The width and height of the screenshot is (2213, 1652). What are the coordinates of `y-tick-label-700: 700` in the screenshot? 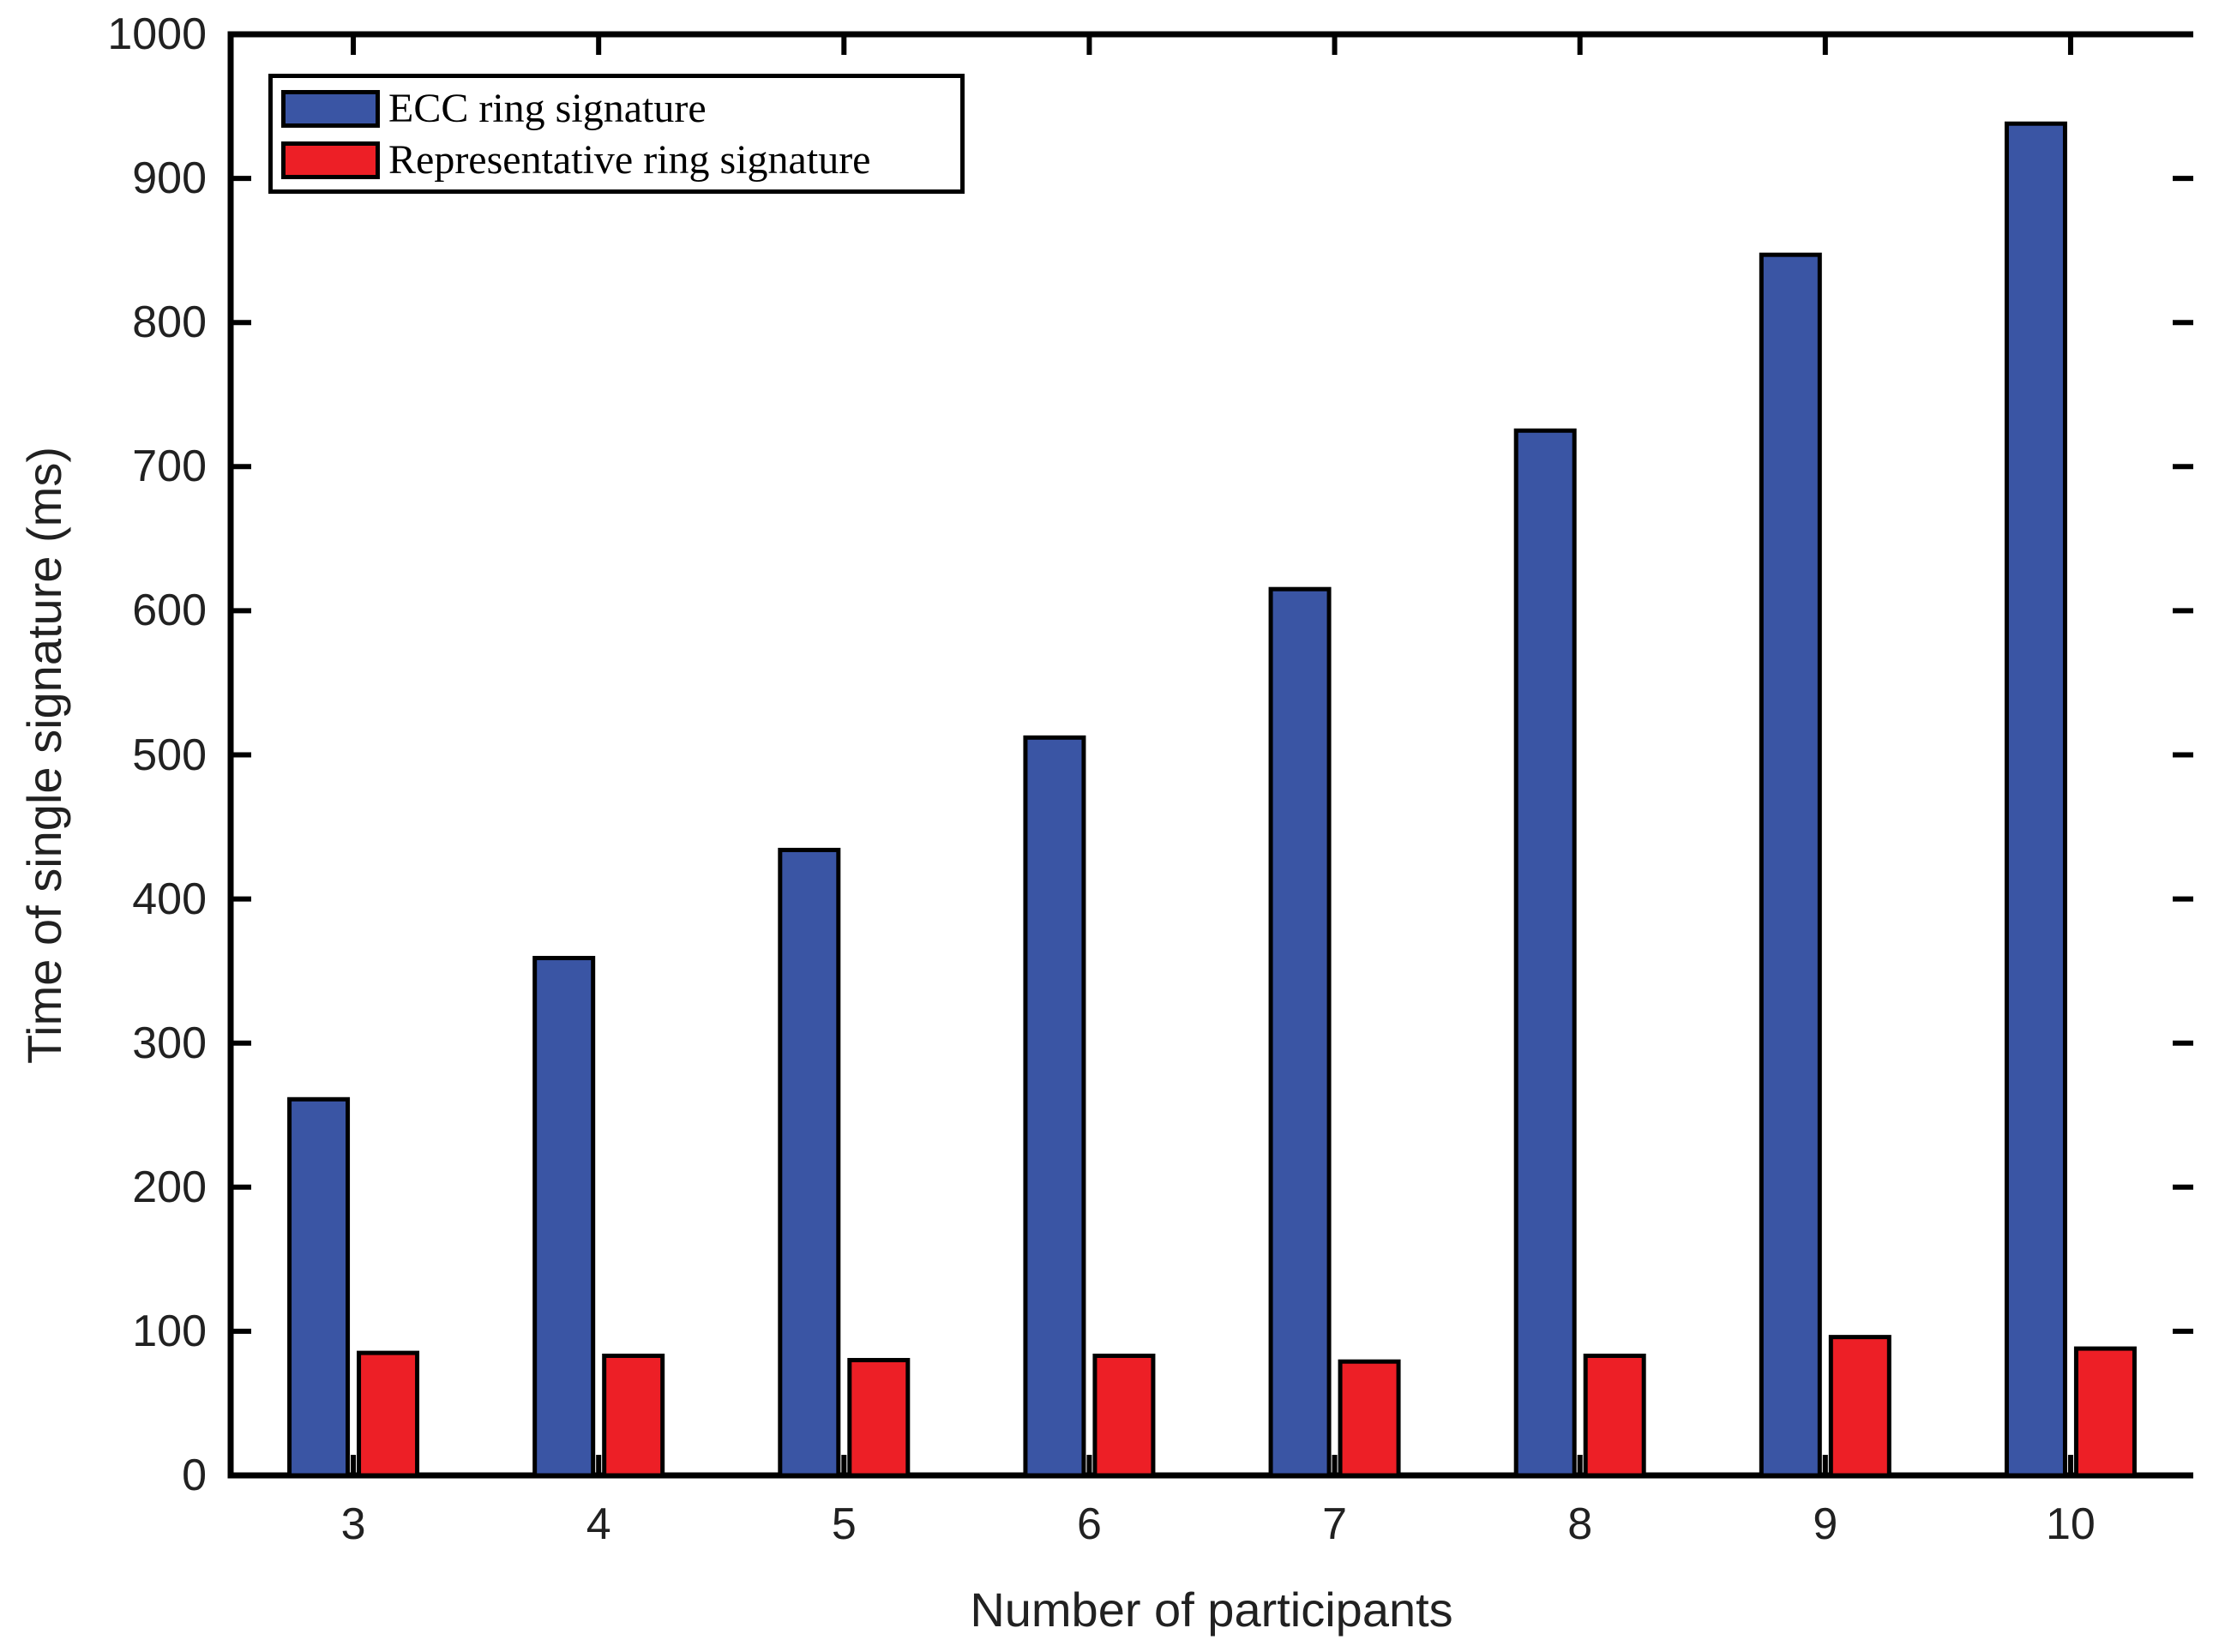 It's located at (169, 467).